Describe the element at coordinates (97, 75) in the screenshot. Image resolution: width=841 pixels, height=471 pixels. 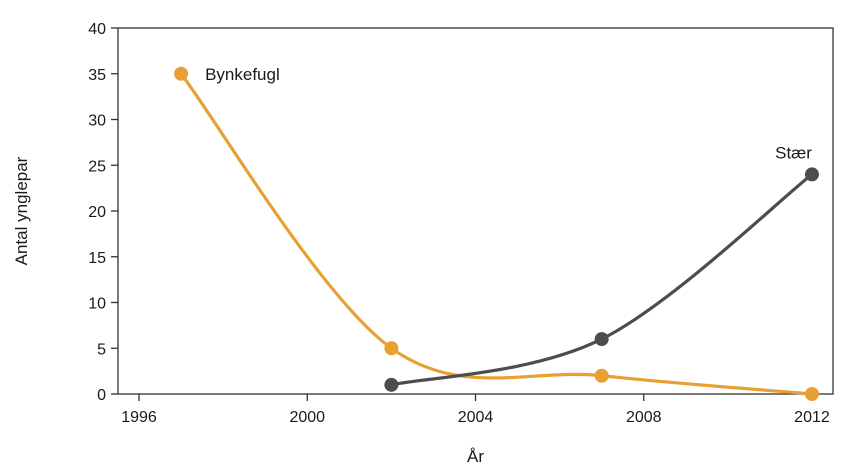
I see `y-tick-label: 35` at that location.